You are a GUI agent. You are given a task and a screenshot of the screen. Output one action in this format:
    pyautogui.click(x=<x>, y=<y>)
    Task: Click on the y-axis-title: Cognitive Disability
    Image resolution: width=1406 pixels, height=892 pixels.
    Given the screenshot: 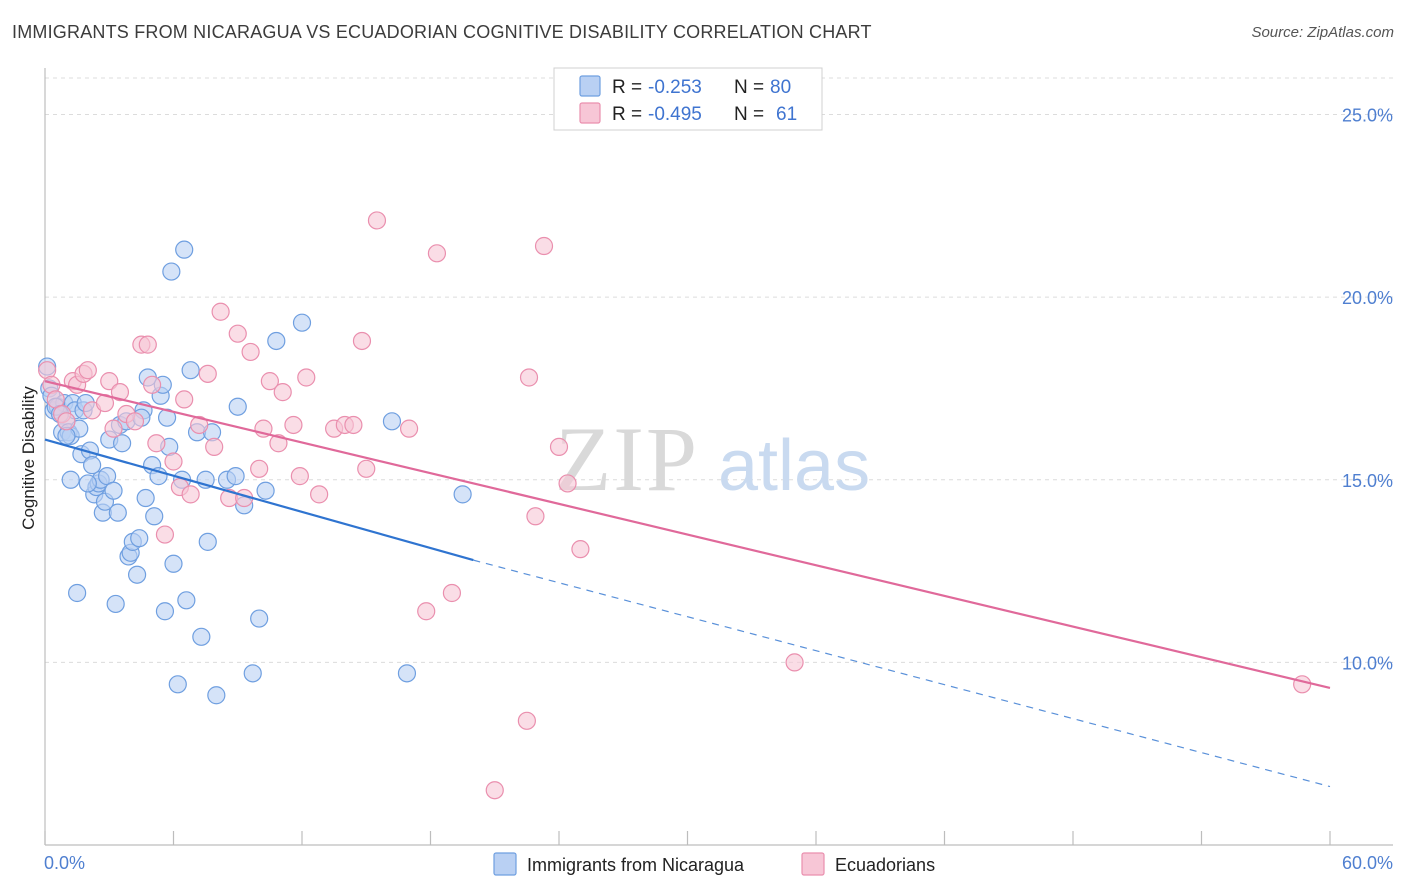 What is the action you would take?
    pyautogui.click(x=28, y=458)
    